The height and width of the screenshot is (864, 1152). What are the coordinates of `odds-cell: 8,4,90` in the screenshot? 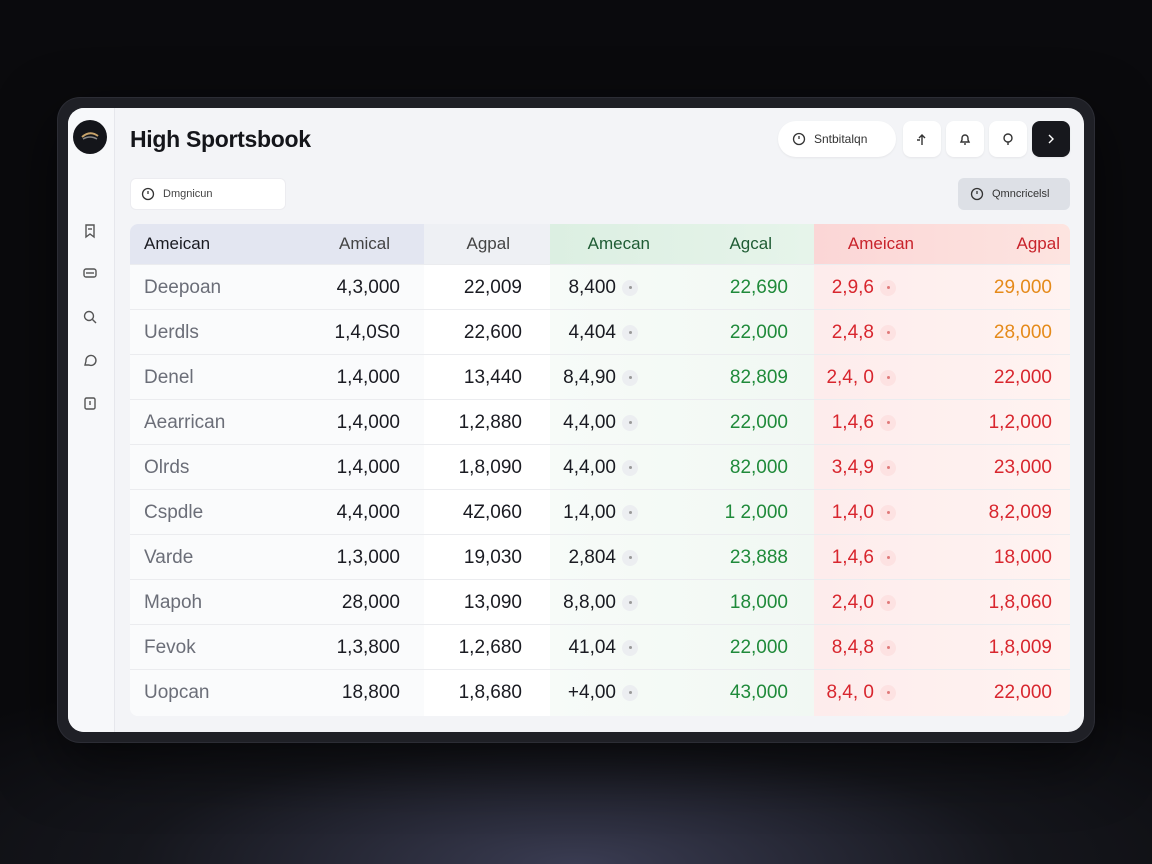 It's located at (594, 377).